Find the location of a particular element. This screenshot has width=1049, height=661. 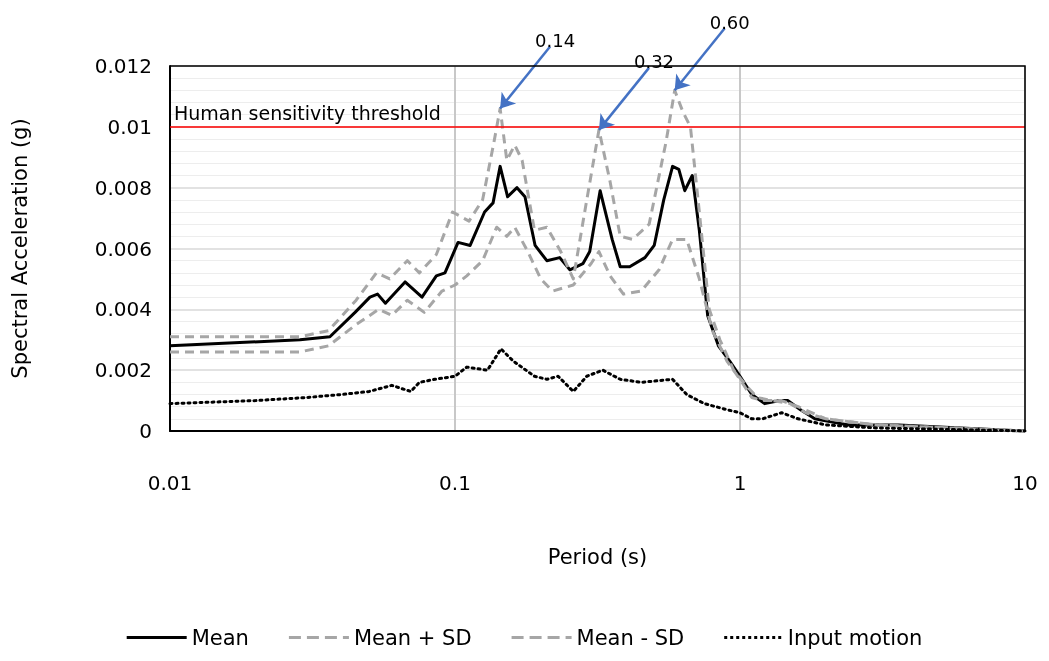

legend-label: Input motion is located at coordinates (855, 637).